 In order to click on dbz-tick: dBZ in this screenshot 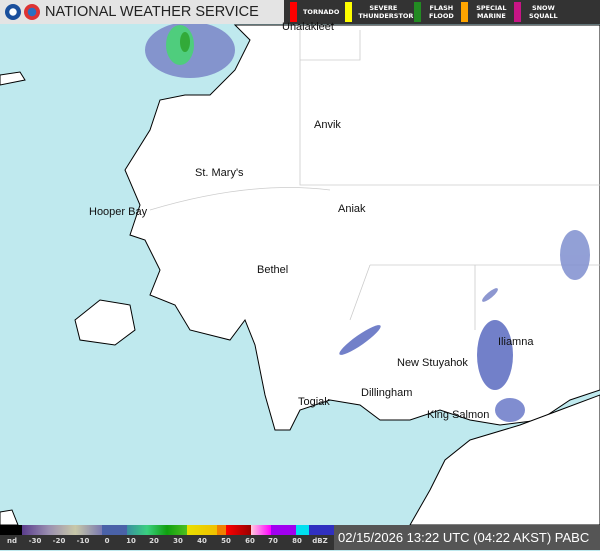, I will do `click(320, 541)`.